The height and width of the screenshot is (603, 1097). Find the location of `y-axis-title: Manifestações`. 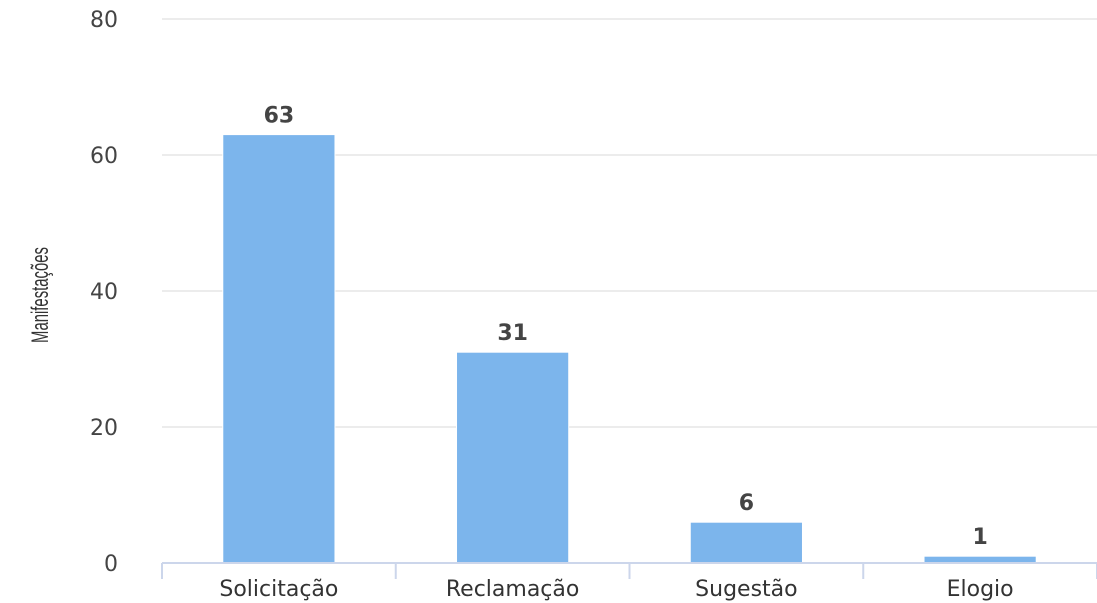

y-axis-title: Manifestações is located at coordinates (41, 295).